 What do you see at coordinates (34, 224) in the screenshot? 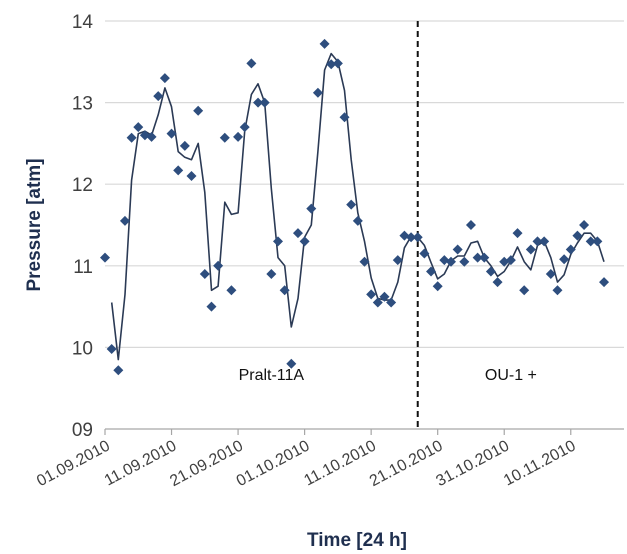
I see `y-axis-title: Pressure [atm]` at bounding box center [34, 224].